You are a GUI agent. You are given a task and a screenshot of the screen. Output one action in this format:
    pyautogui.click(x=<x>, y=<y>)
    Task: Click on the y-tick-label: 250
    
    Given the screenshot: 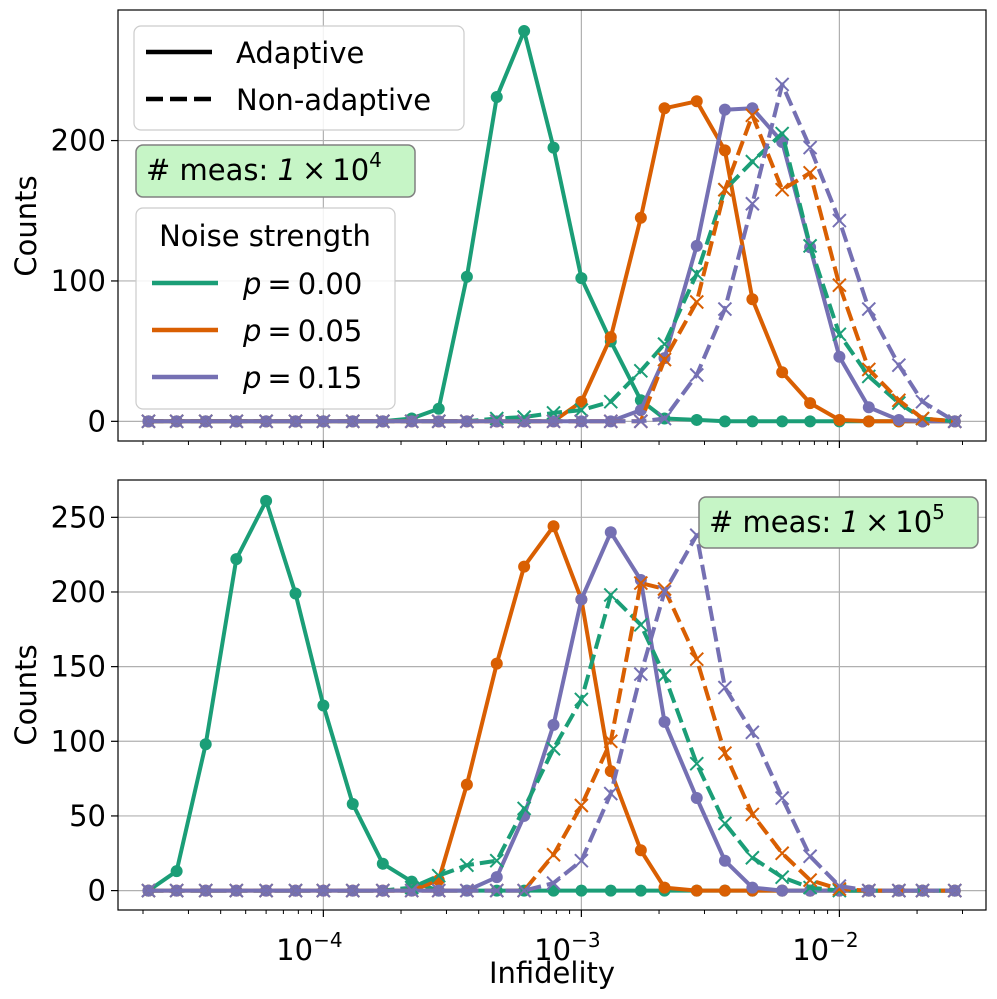 What is the action you would take?
    pyautogui.click(x=78, y=517)
    